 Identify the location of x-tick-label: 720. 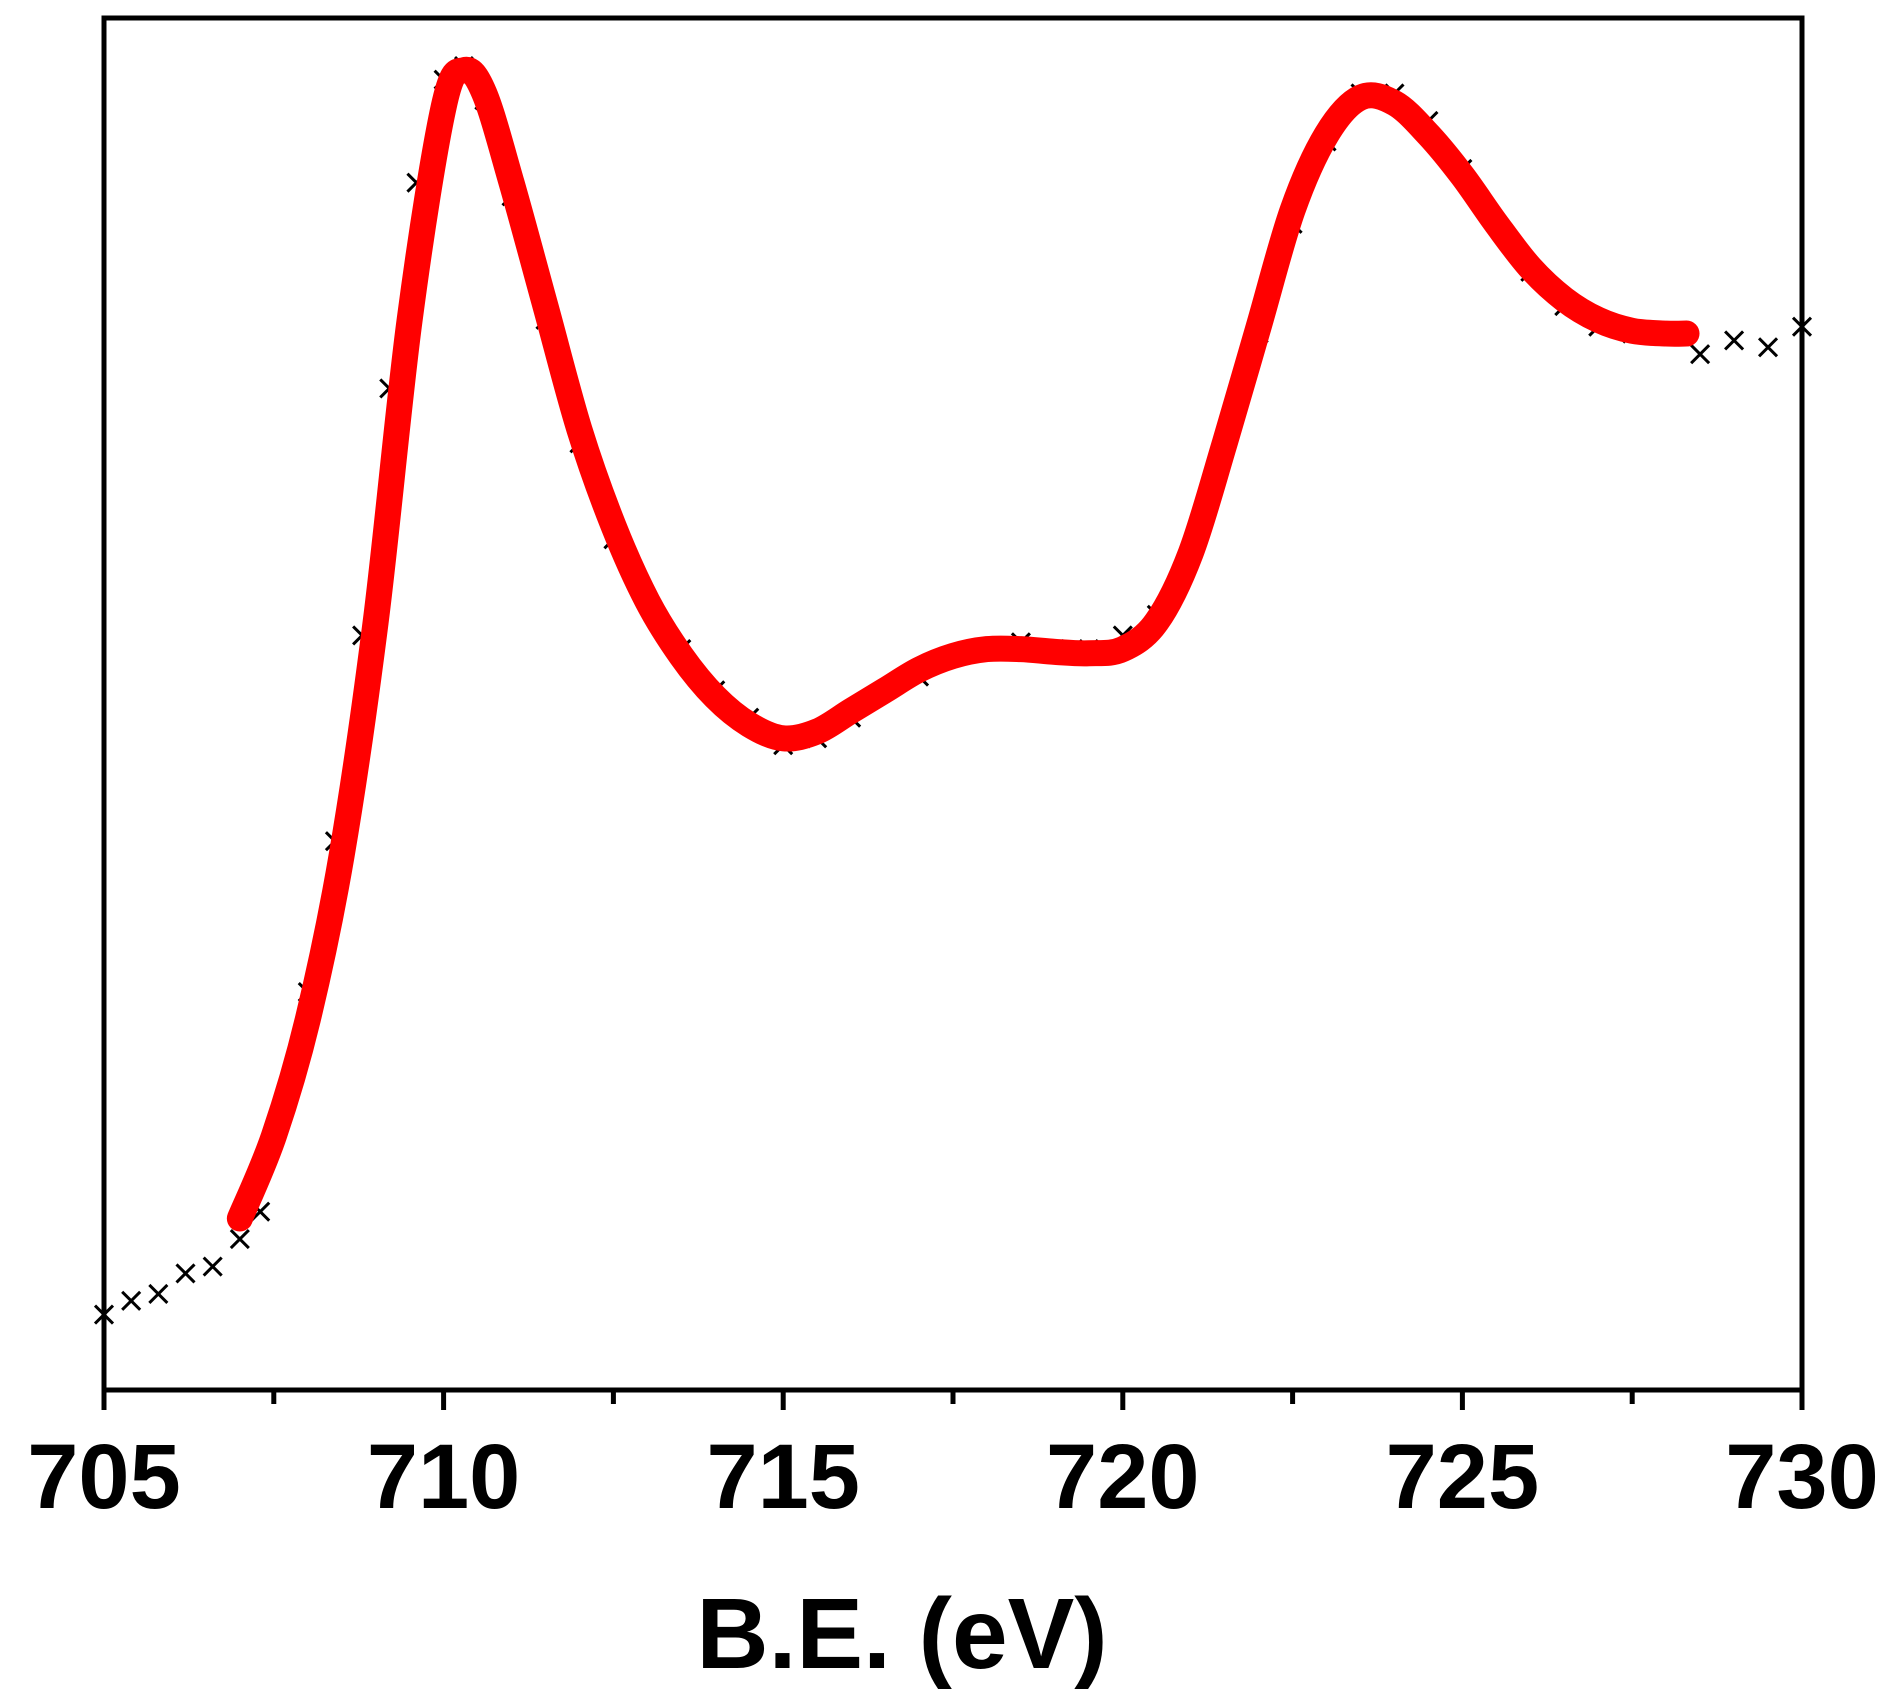
(1123, 1477).